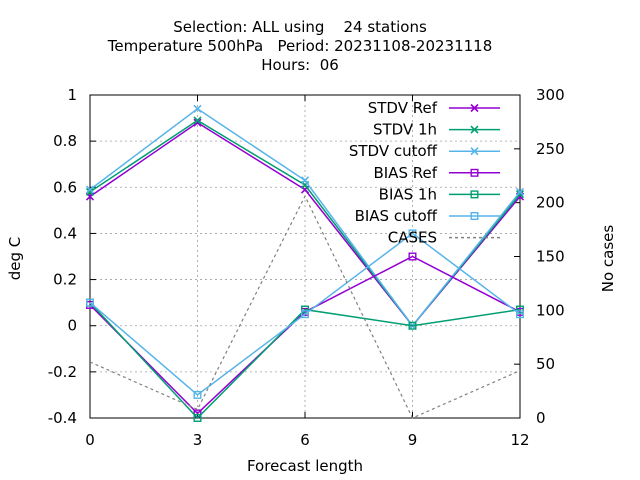 The height and width of the screenshot is (480, 640). What do you see at coordinates (62, 372) in the screenshot?
I see `y-tick-label: -0.2` at bounding box center [62, 372].